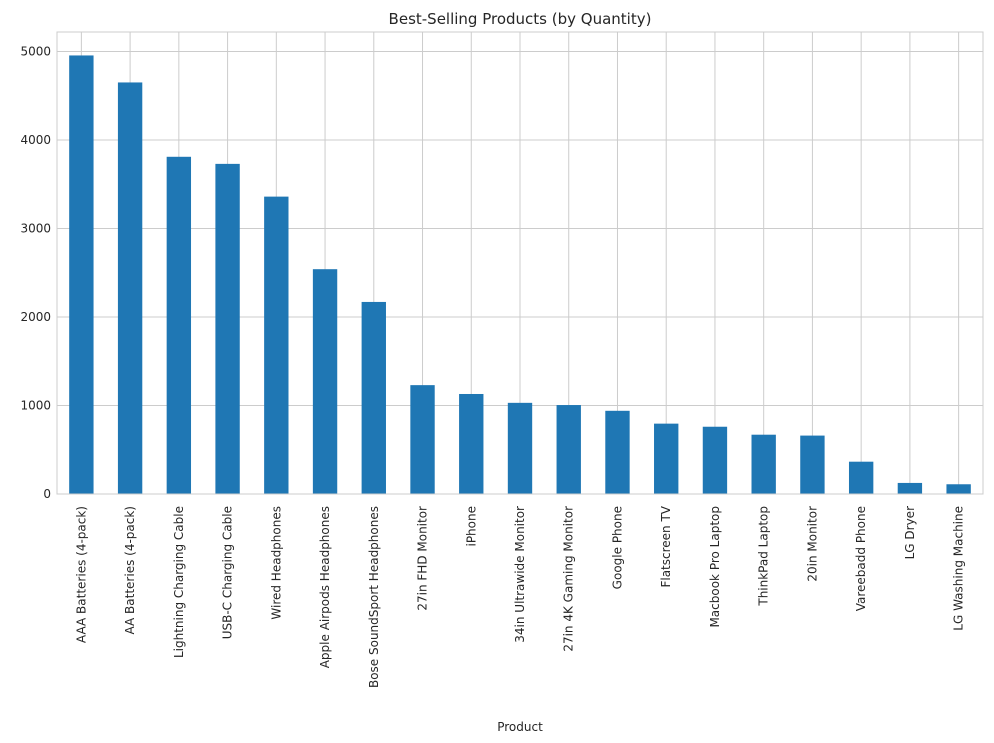 This screenshot has width=994, height=743. Describe the element at coordinates (276, 563) in the screenshot. I see `x-tick-label: Wired Headphones` at that location.